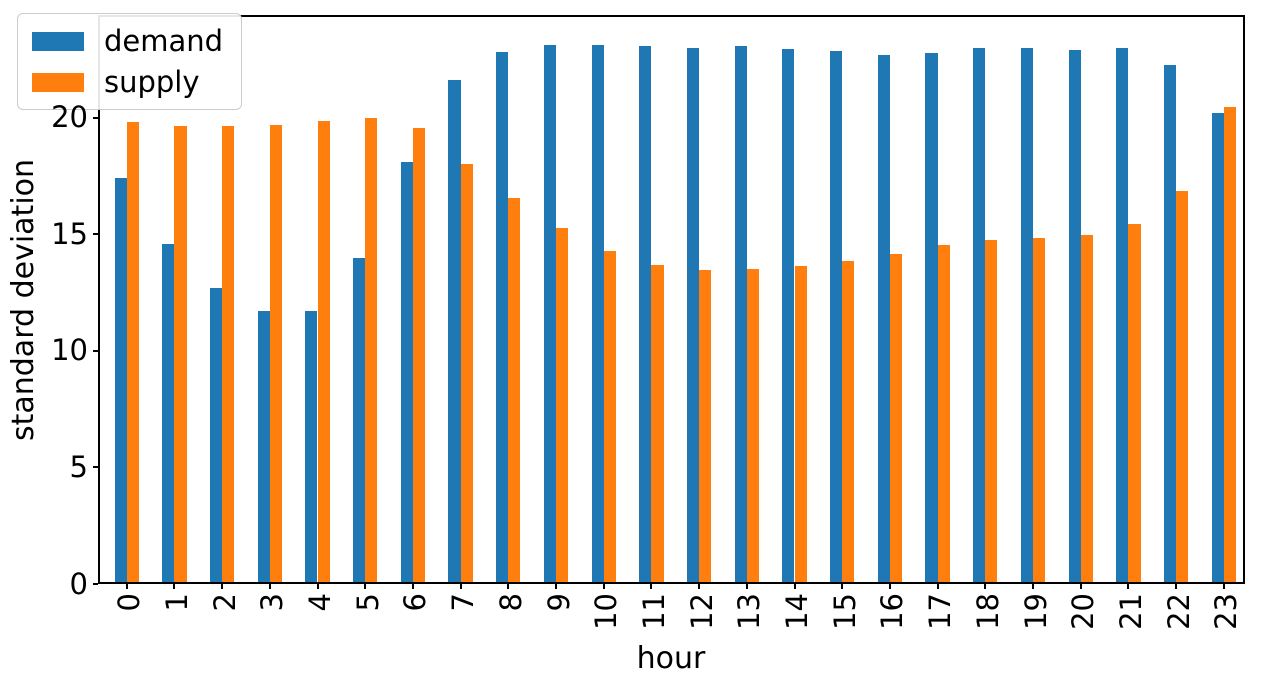 The width and height of the screenshot is (1263, 689). Describe the element at coordinates (272, 602) in the screenshot. I see `x-tick-label-text: 3` at that location.